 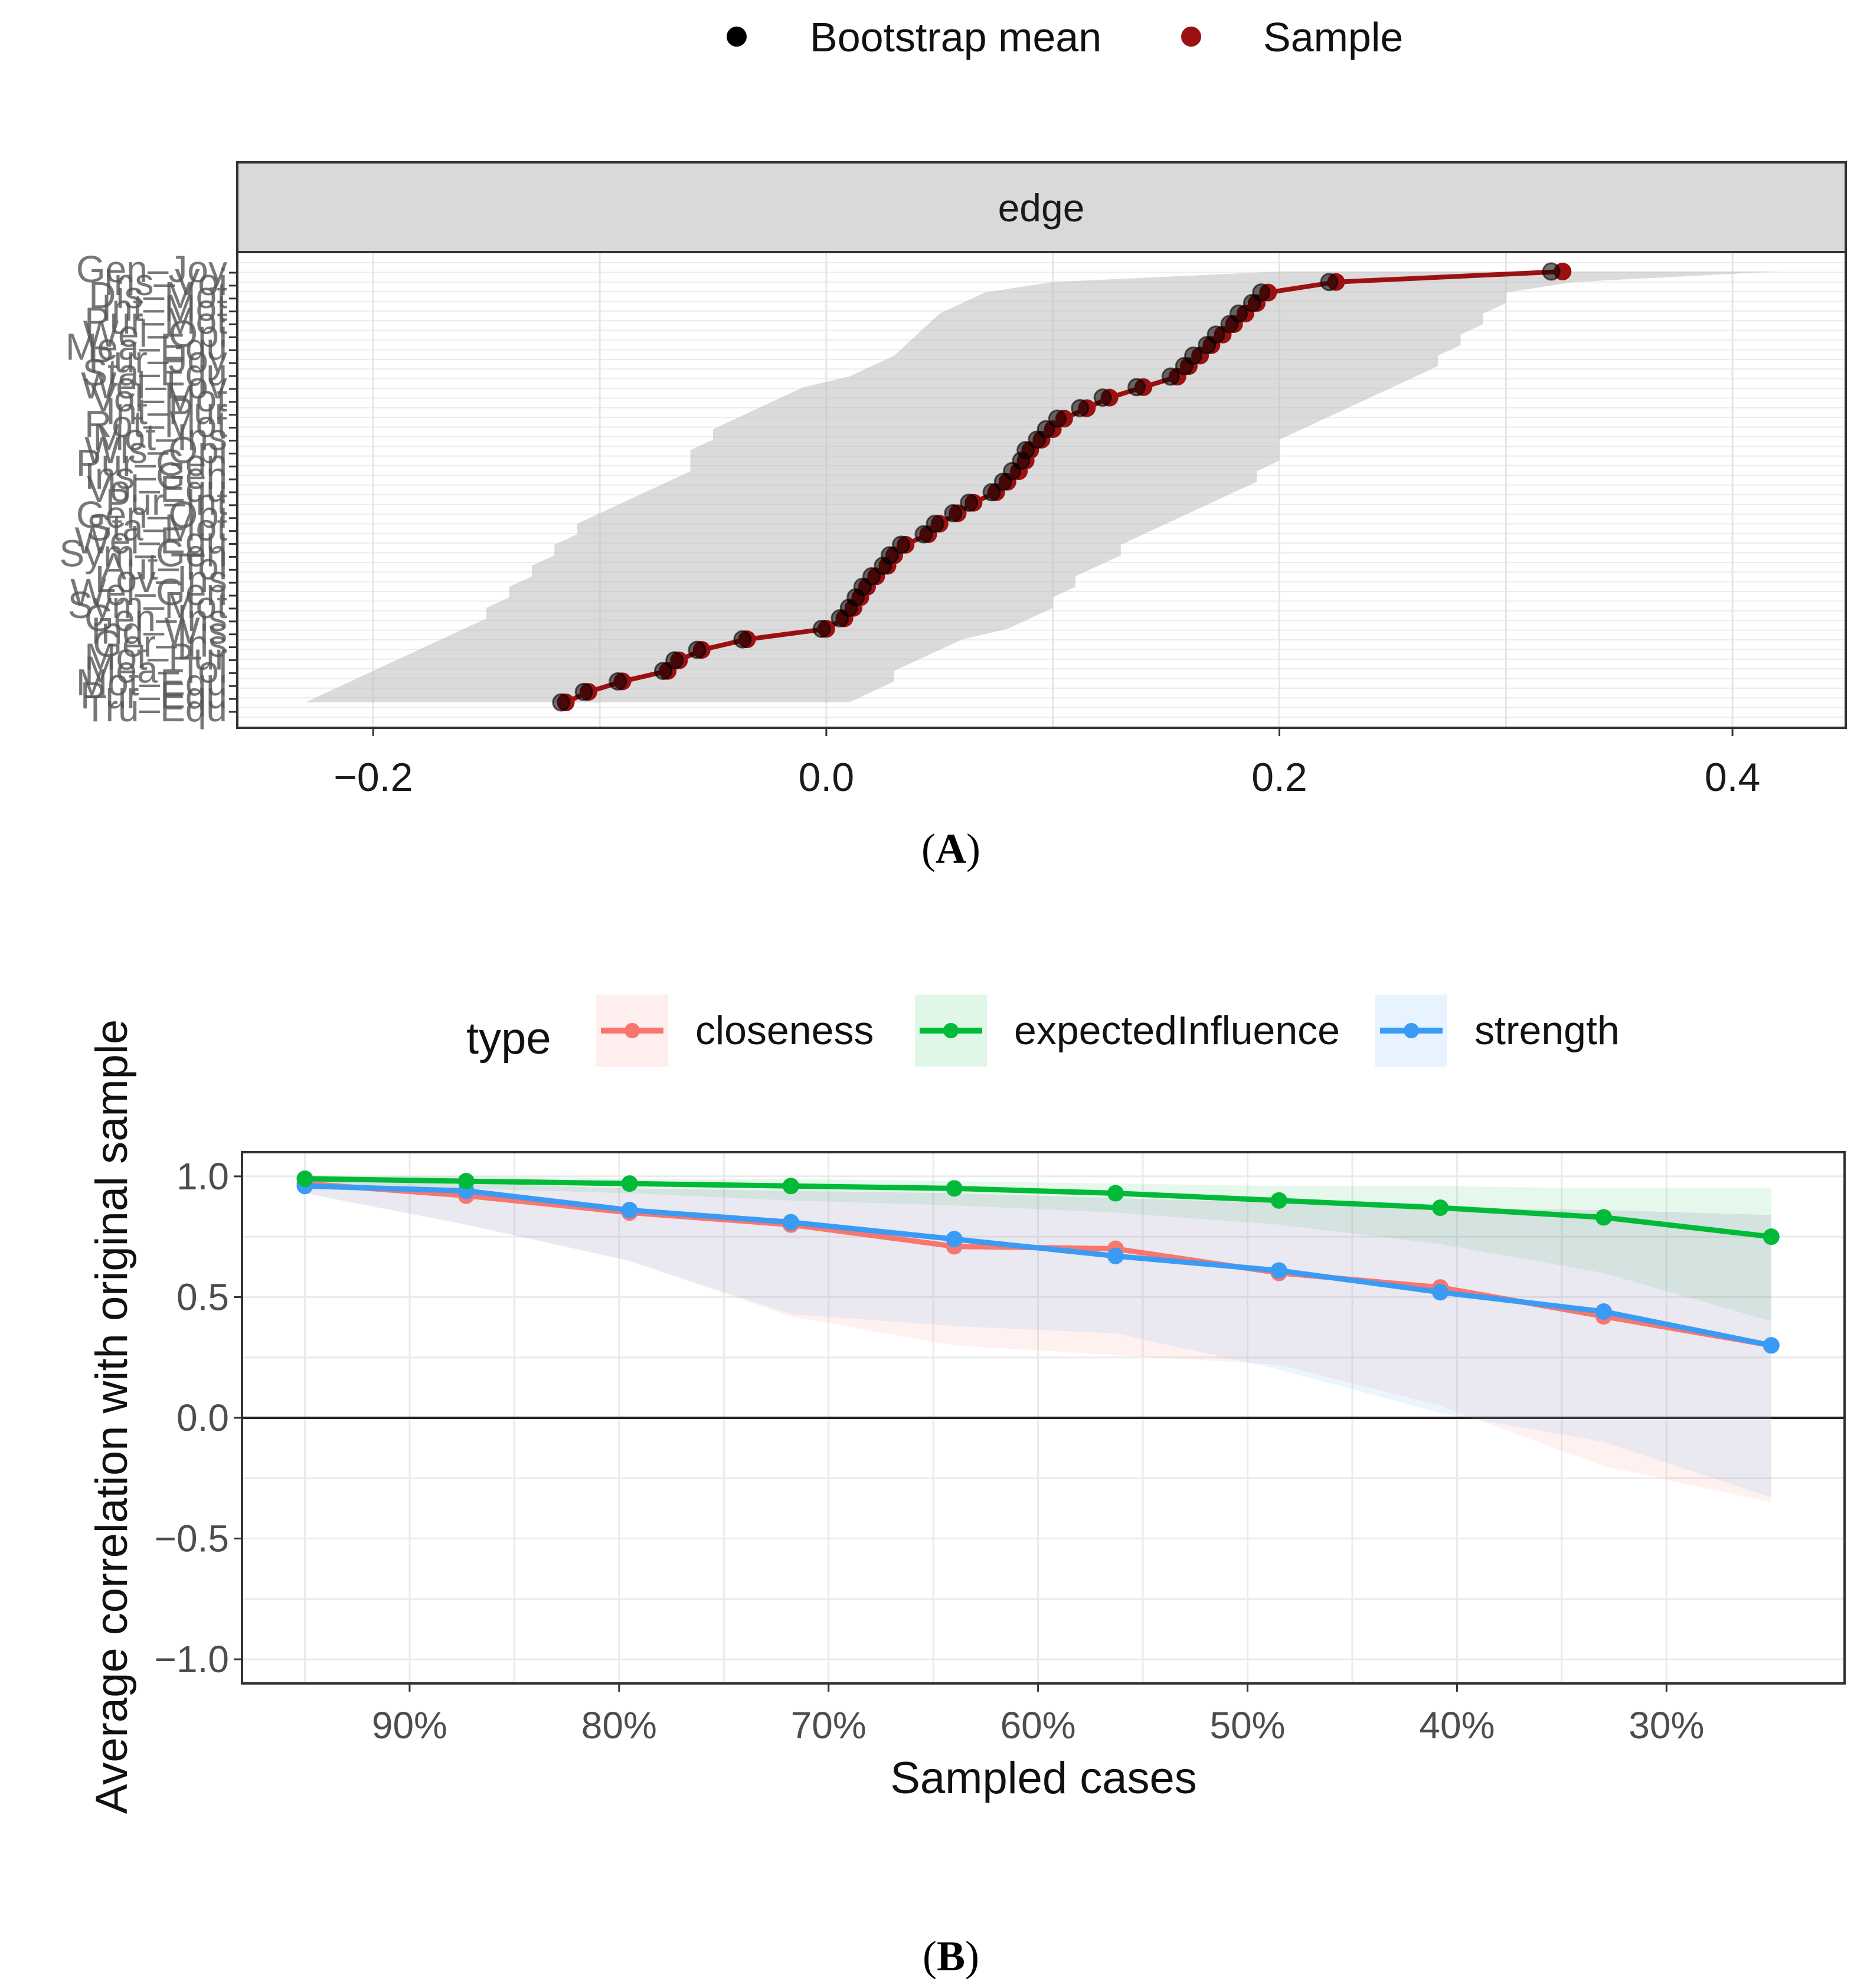 I want to click on edge-label: Sta–Equ, so click(x=154, y=372).